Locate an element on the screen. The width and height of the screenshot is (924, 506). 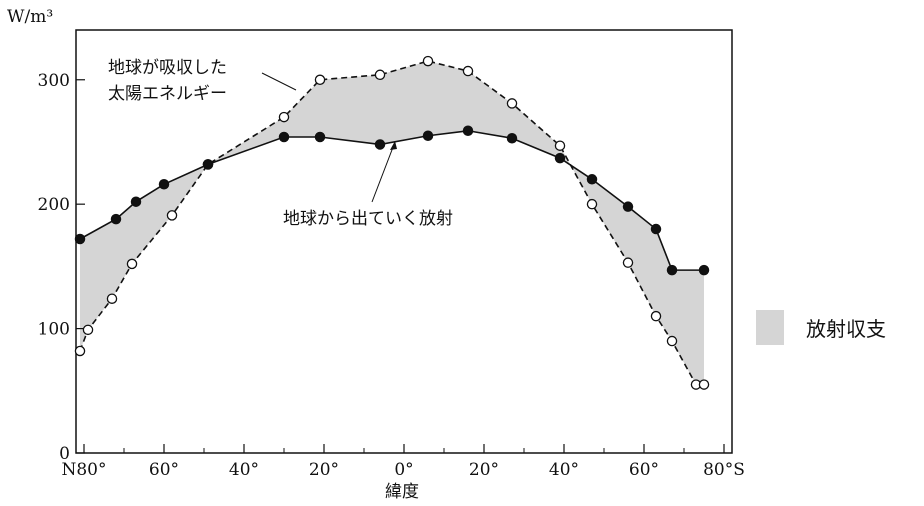
legend-label: 放射収支 is located at coordinates (846, 329).